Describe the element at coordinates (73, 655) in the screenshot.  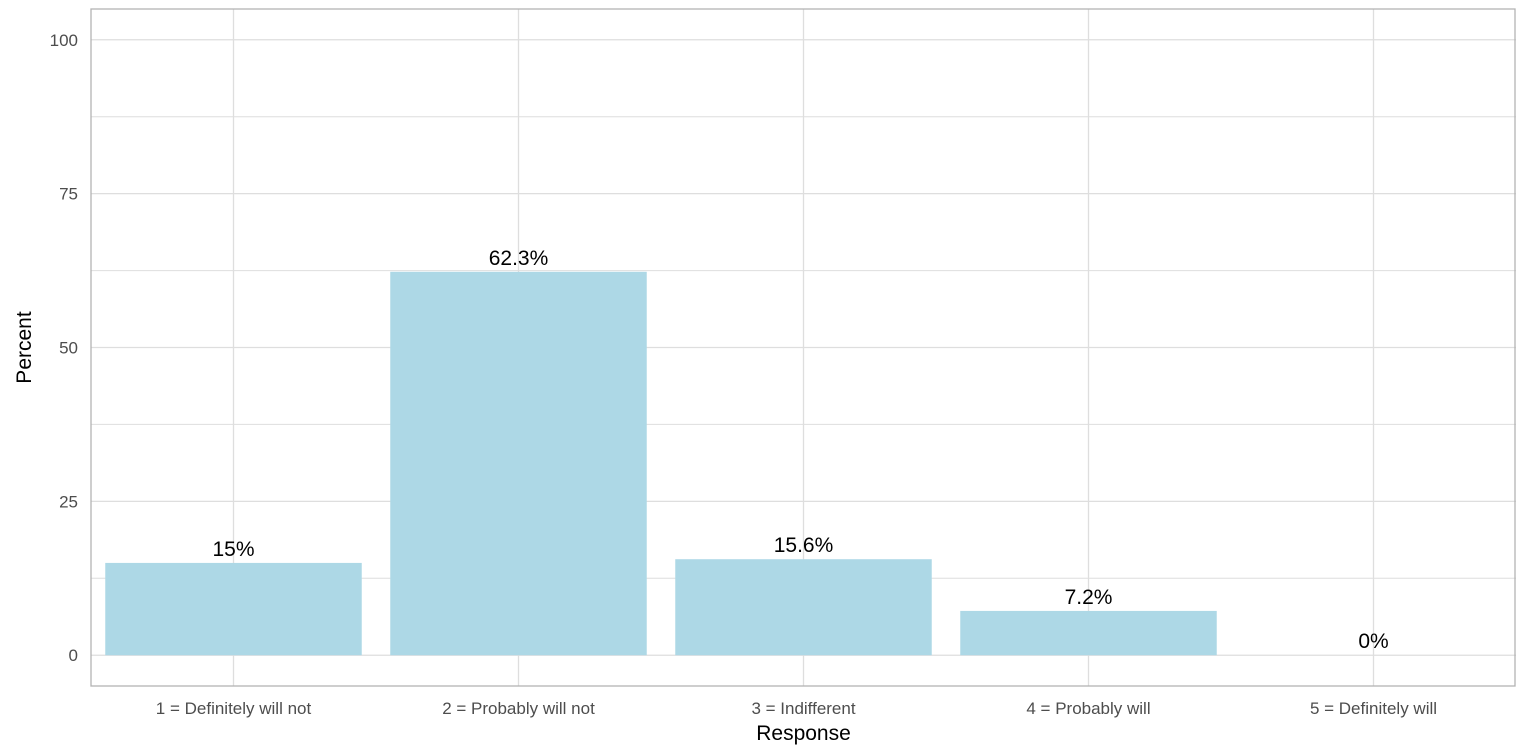
I see `y-tick-label: 0` at that location.